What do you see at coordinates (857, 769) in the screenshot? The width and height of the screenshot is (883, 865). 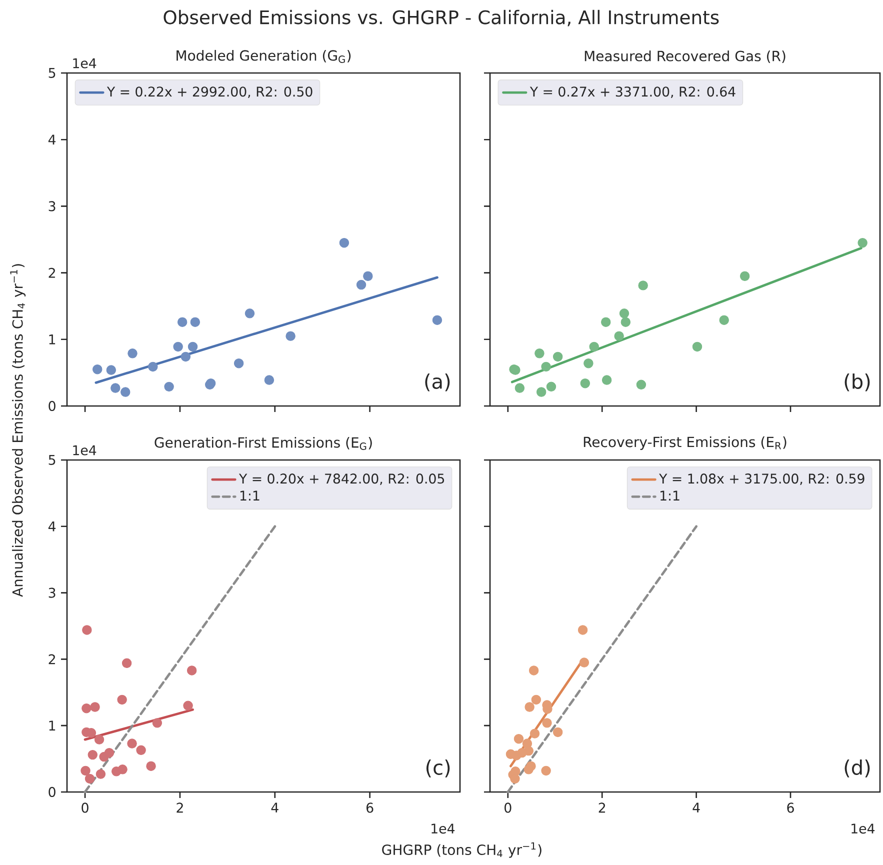 I see `annotation: (d)` at bounding box center [857, 769].